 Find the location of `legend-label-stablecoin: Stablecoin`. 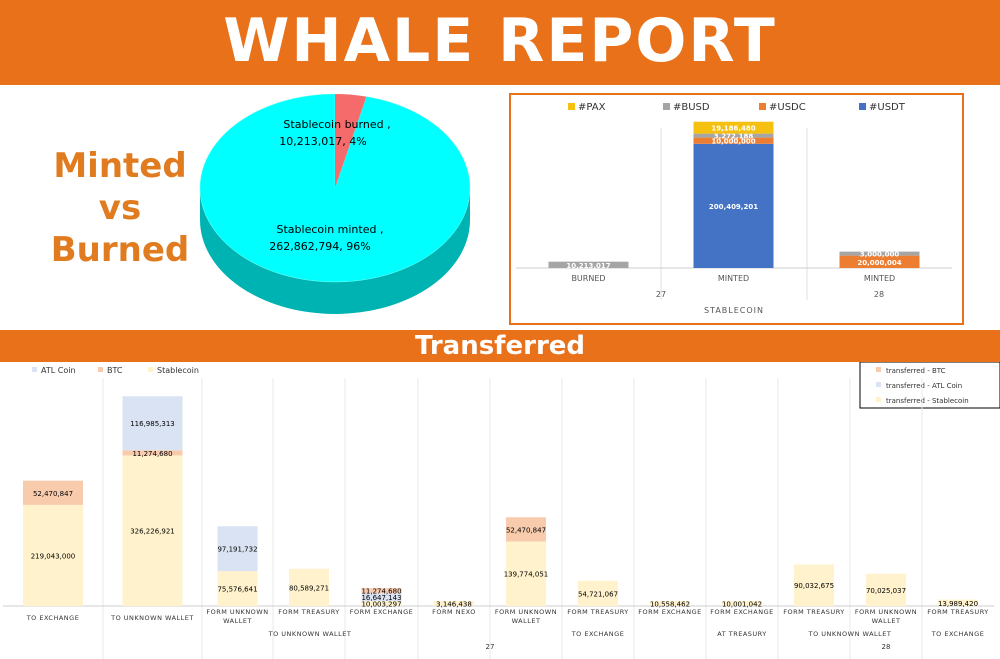

legend-label-stablecoin: Stablecoin is located at coordinates (178, 370).